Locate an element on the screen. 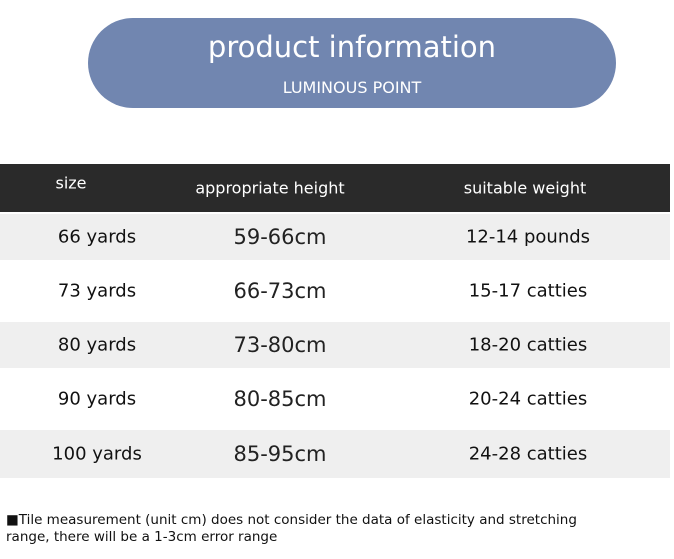 The image size is (674, 559). subtitle: LUMINOUS POINT is located at coordinates (352, 87).